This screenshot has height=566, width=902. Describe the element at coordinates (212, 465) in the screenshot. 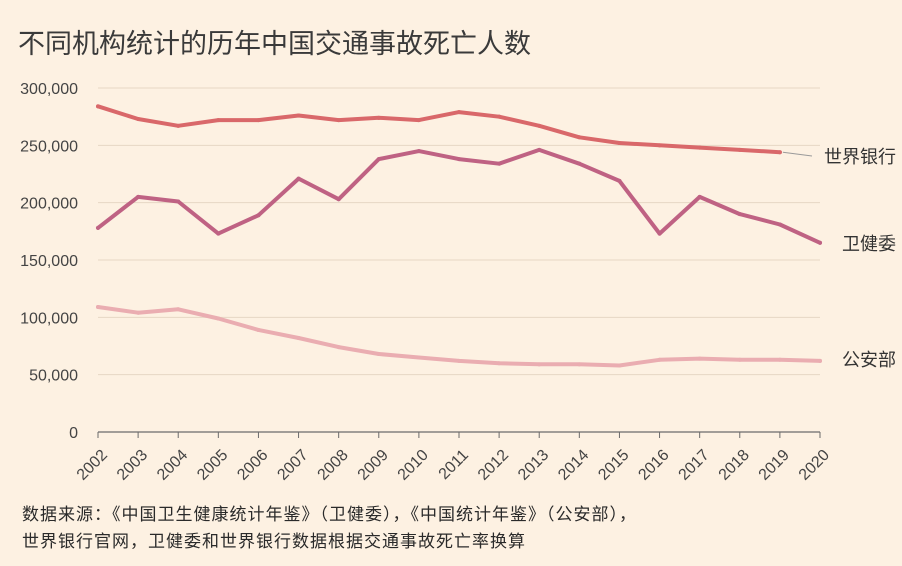

I see `x-tick-label: 2005` at that location.